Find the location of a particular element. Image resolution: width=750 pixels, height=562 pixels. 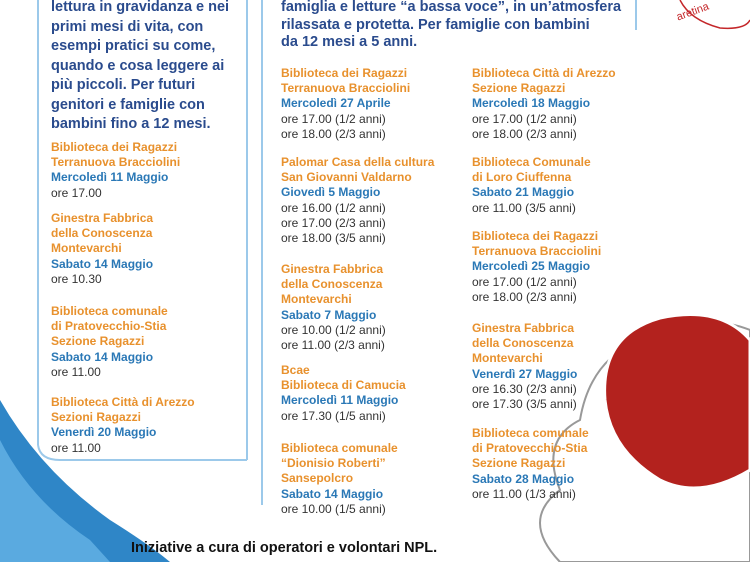

event-date: Giovedì 5 Maggio is located at coordinates (331, 192).